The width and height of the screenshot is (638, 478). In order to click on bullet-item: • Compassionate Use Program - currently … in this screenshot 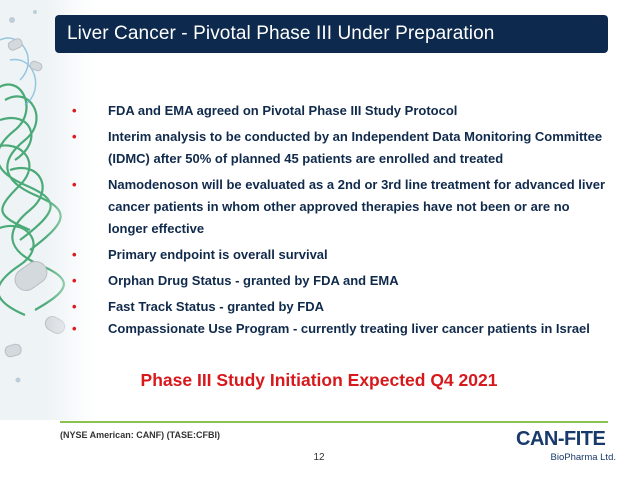, I will do `click(342, 329)`.